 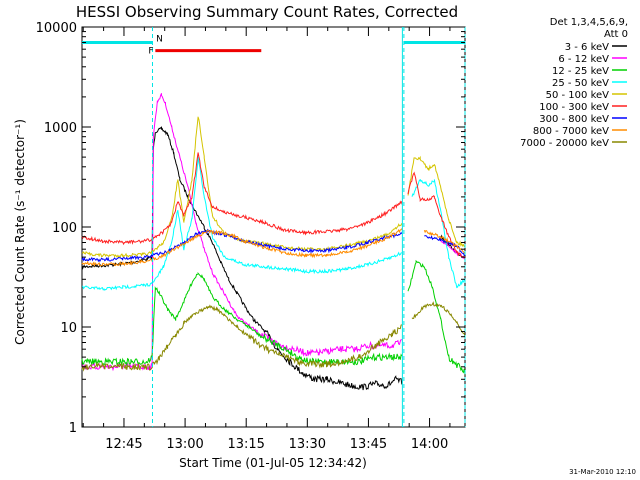 I want to click on legend-header: Det 1,3,4,5,6,9,, so click(x=589, y=22).